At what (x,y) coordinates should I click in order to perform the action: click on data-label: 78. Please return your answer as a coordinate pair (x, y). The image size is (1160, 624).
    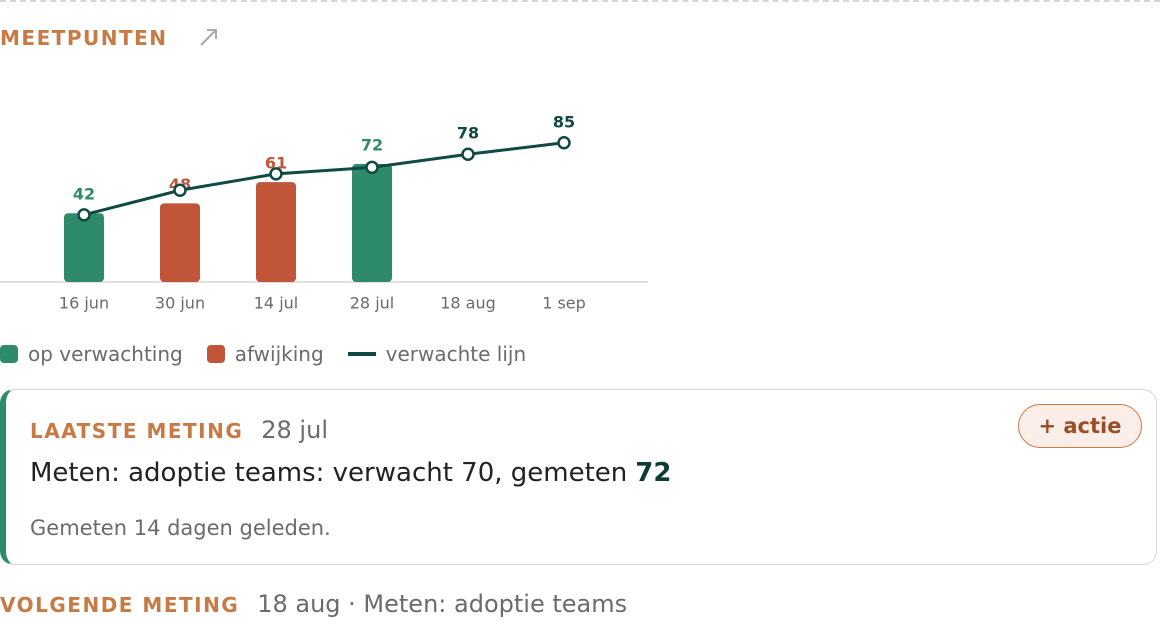
    Looking at the image, I should click on (468, 133).